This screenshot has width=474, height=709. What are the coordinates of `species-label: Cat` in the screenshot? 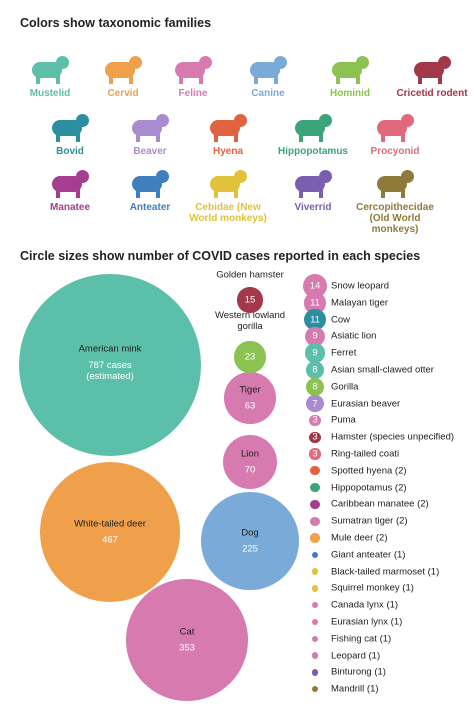 It's located at (187, 632).